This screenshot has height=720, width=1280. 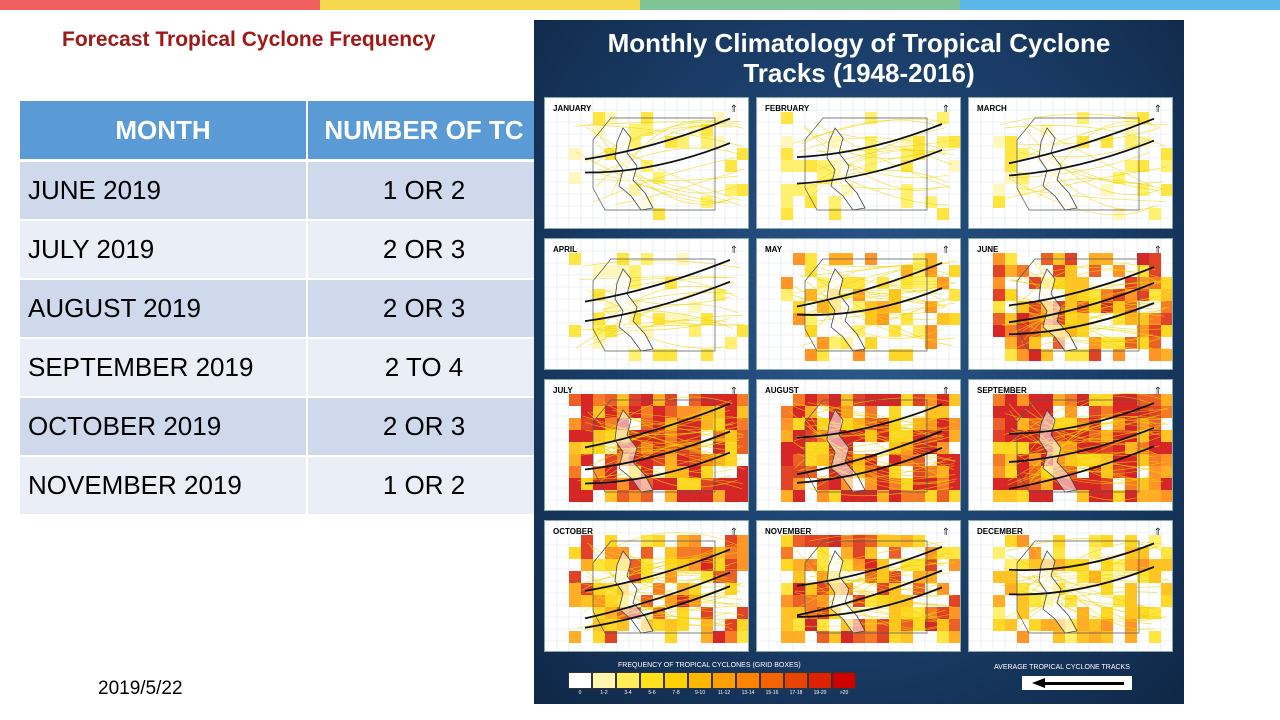 What do you see at coordinates (676, 693) in the screenshot?
I see `legend-label: 7-8` at bounding box center [676, 693].